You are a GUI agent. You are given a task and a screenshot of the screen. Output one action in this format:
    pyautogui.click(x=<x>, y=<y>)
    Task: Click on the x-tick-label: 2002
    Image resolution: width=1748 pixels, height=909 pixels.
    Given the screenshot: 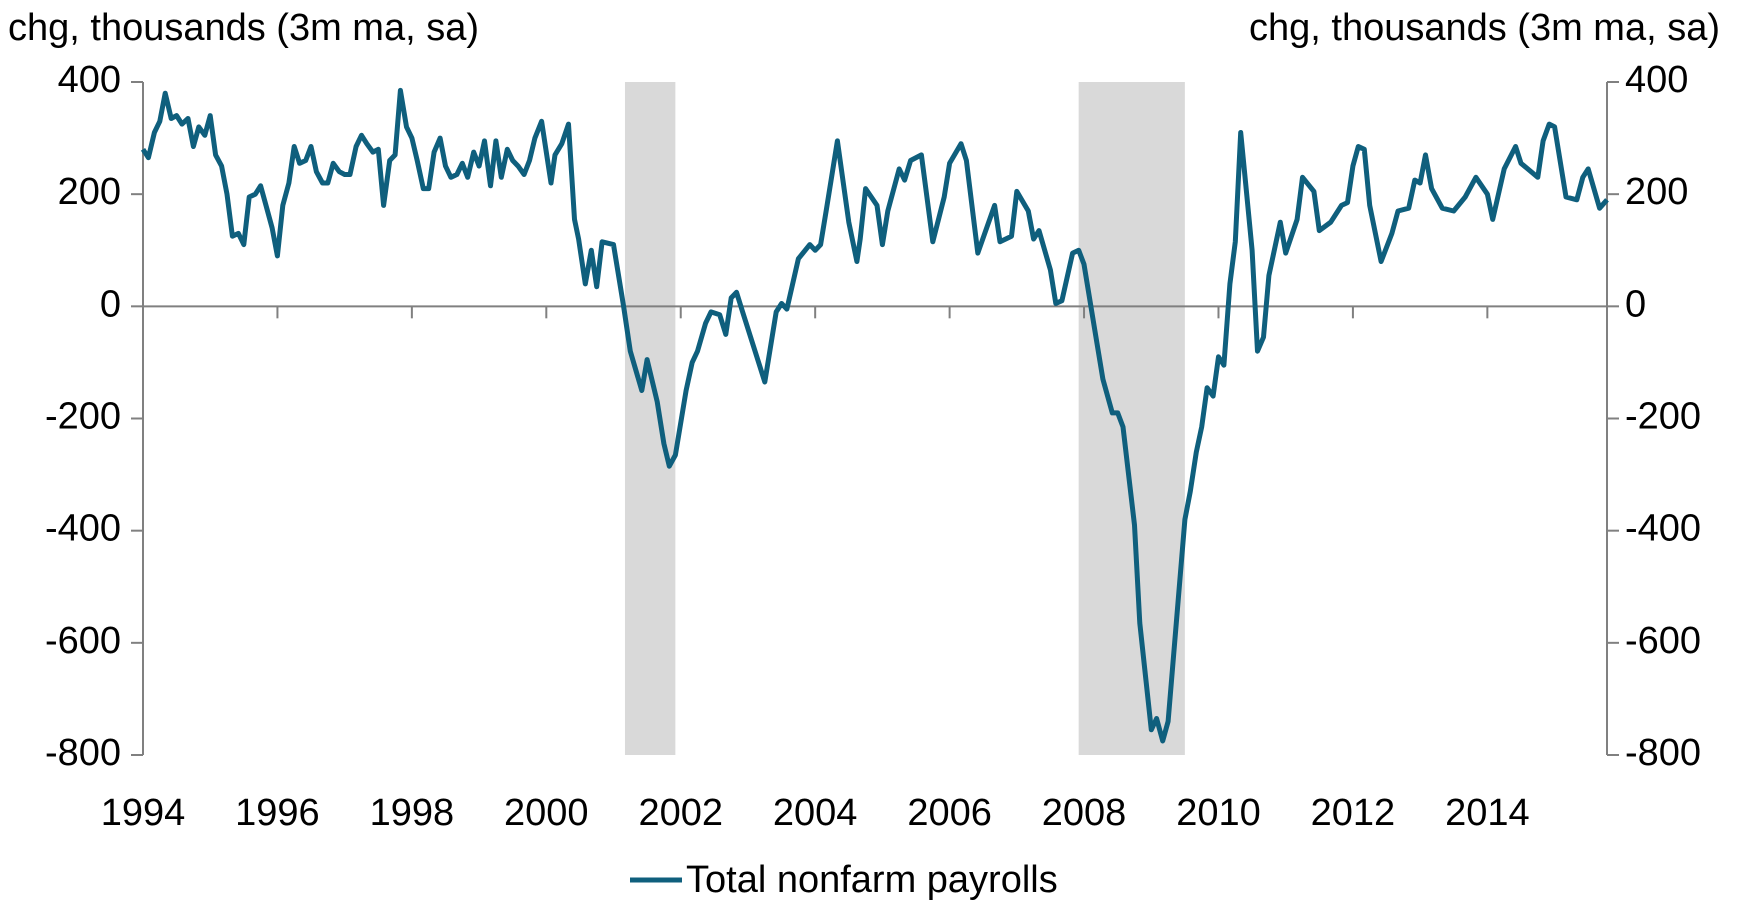 What is the action you would take?
    pyautogui.click(x=680, y=813)
    